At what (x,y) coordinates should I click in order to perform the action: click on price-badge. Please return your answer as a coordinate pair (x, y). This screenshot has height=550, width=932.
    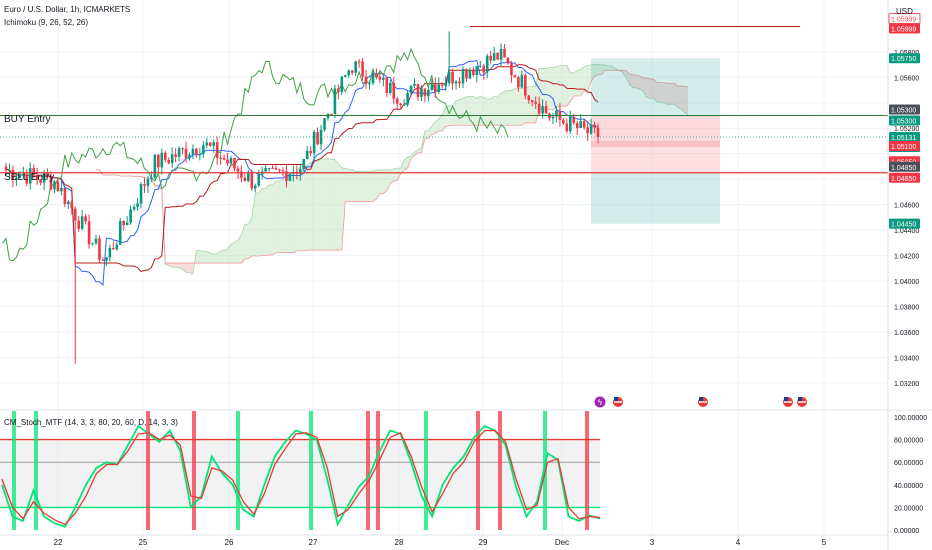
    Looking at the image, I should click on (904, 28).